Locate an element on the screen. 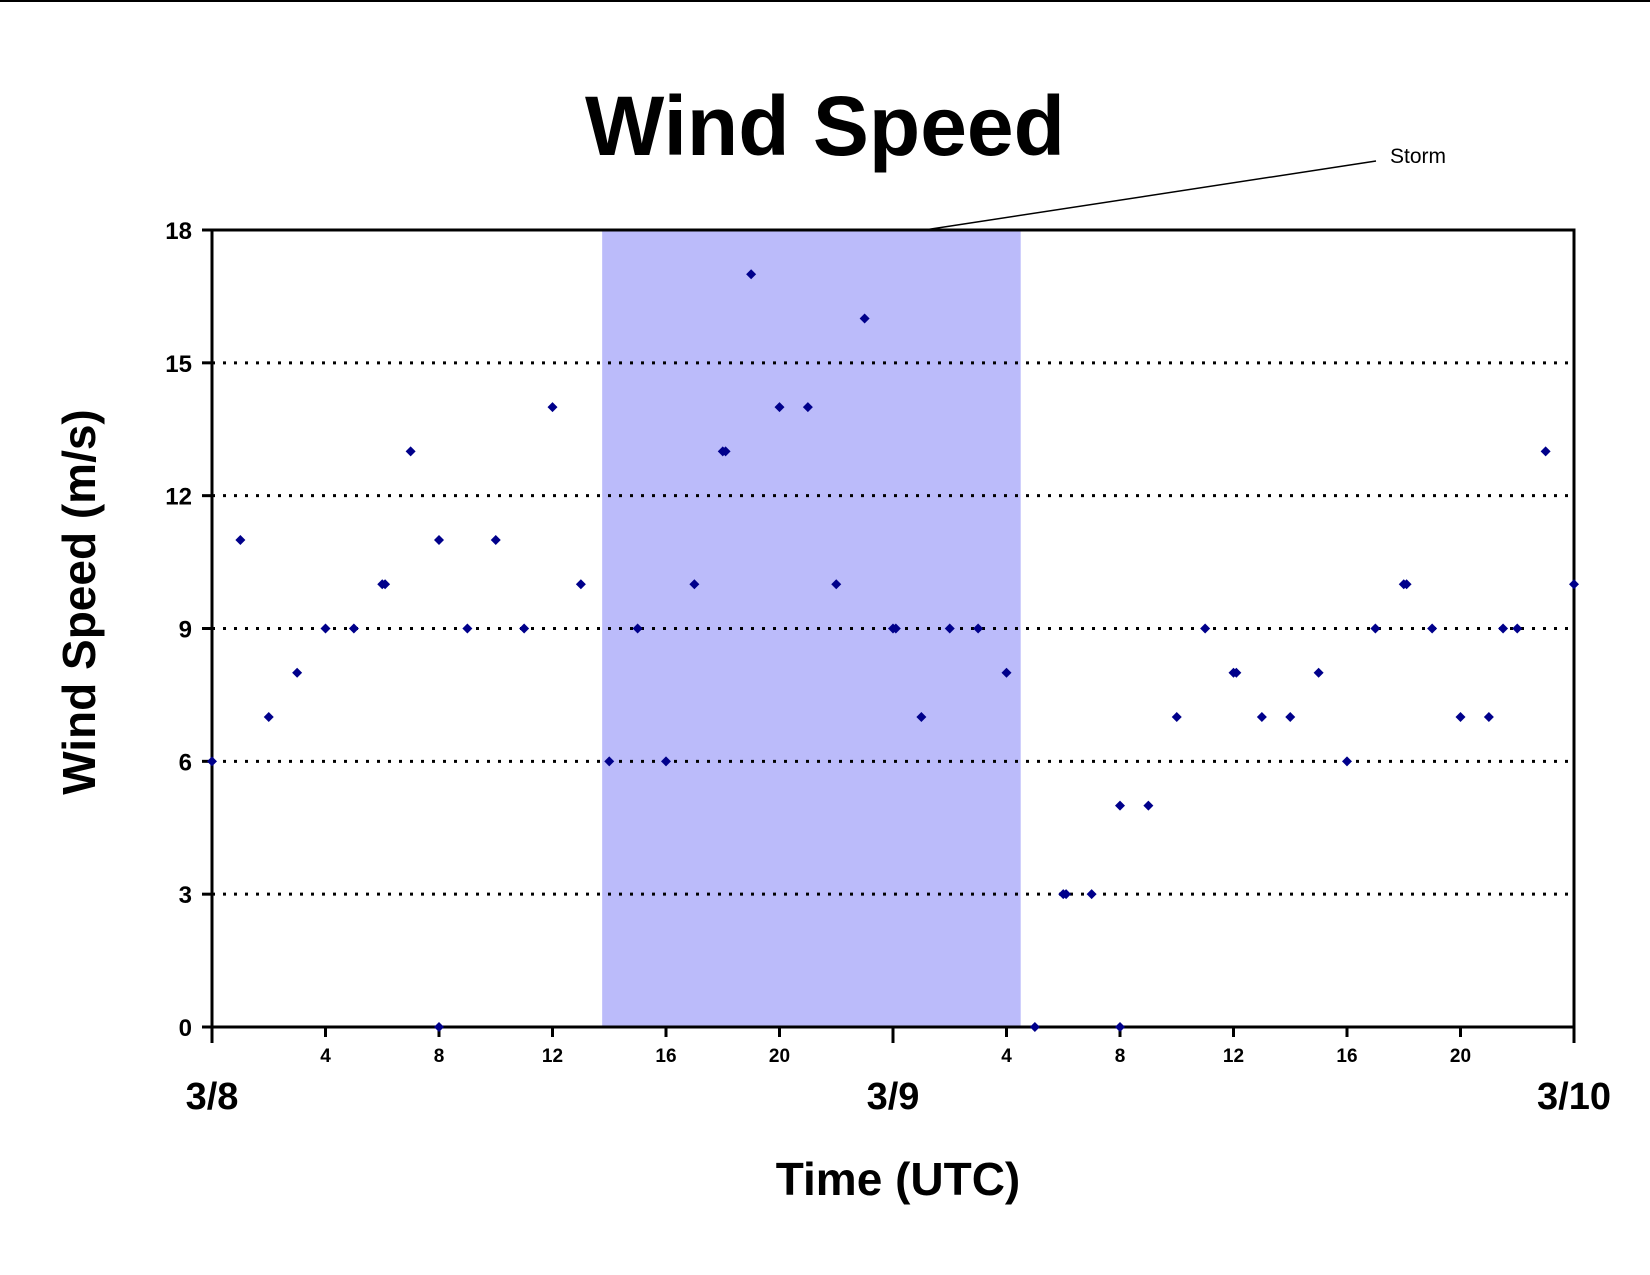 Image resolution: width=1650 pixels, height=1275 pixels. y-axis-ticks: 0 3 6 9 12 15 18 is located at coordinates (188, 630).